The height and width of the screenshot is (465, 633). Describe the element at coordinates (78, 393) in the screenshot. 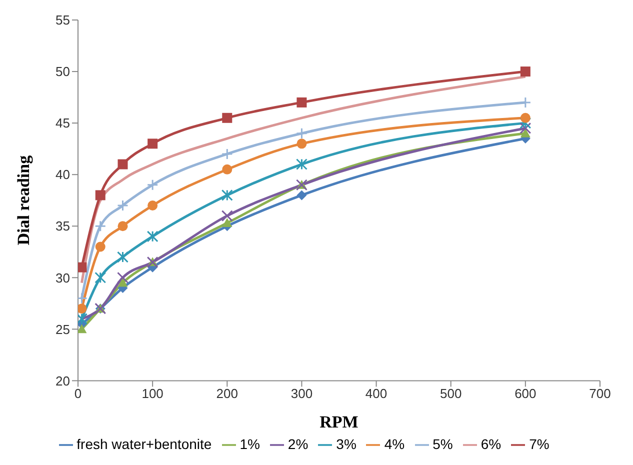

I see `x-tick-label: 0` at that location.